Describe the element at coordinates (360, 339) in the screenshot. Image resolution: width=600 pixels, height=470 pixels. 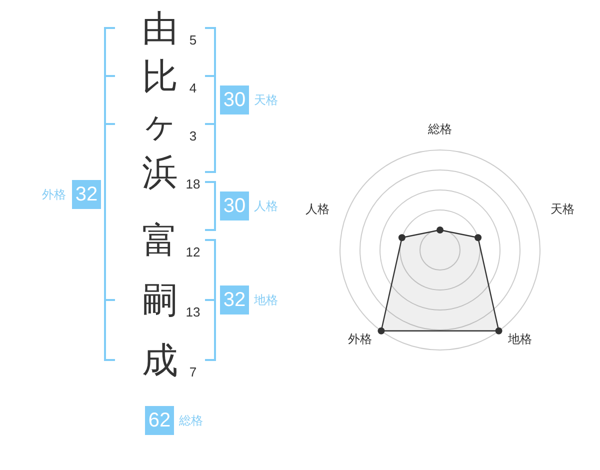
I see `spoke-label: 外格` at that location.